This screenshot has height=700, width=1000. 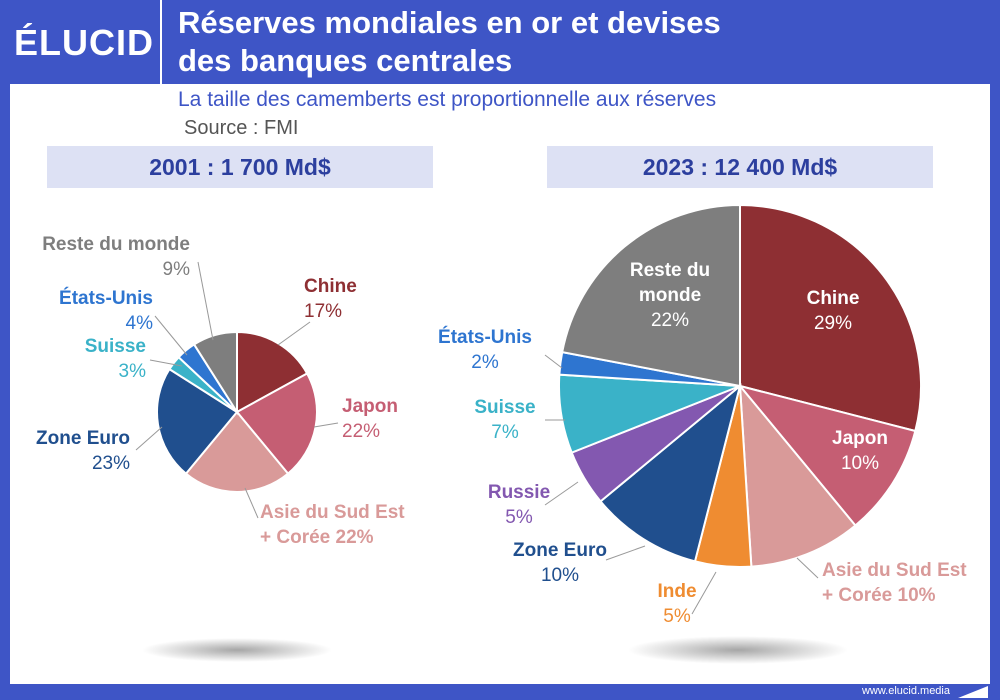 I want to click on pie-2023-label-japon: Japon 10%, so click(x=860, y=451).